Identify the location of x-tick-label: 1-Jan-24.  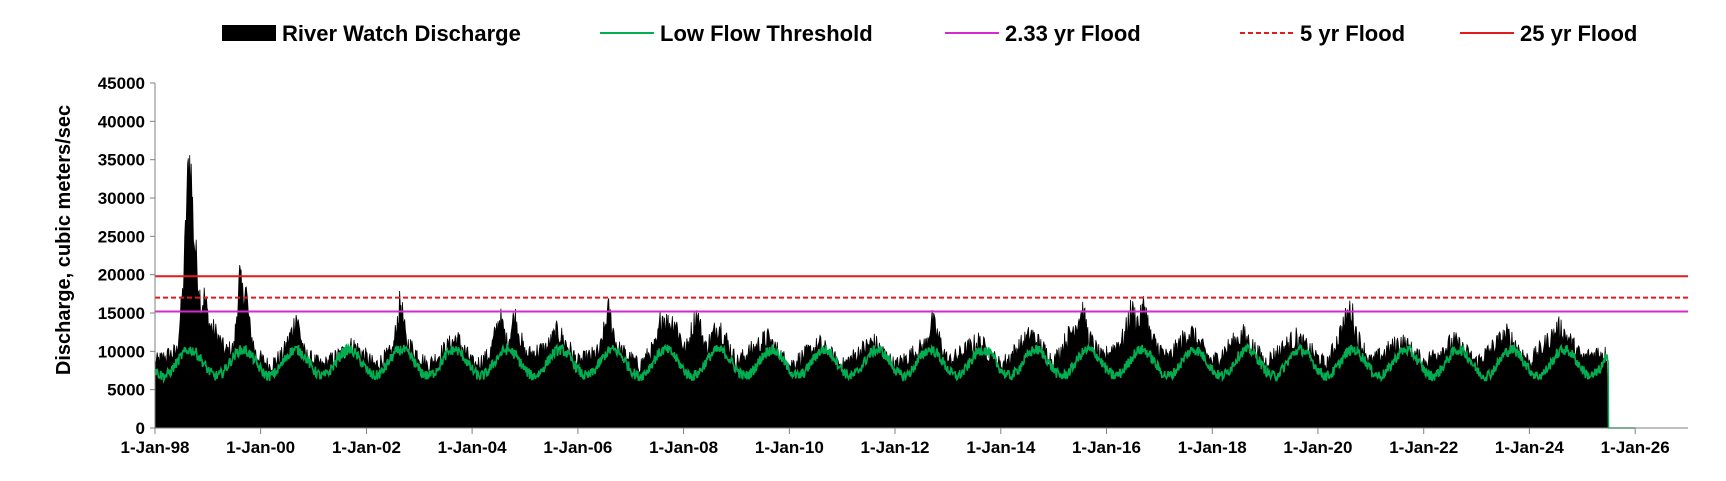
(1530, 447).